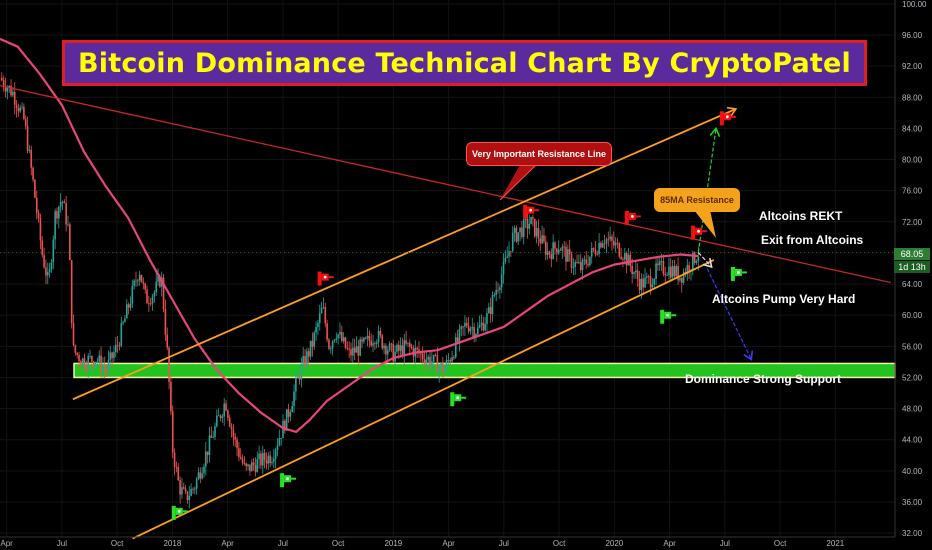 This screenshot has height=550, width=932. Describe the element at coordinates (912, 346) in the screenshot. I see `y-tick-label: 56.00` at that location.